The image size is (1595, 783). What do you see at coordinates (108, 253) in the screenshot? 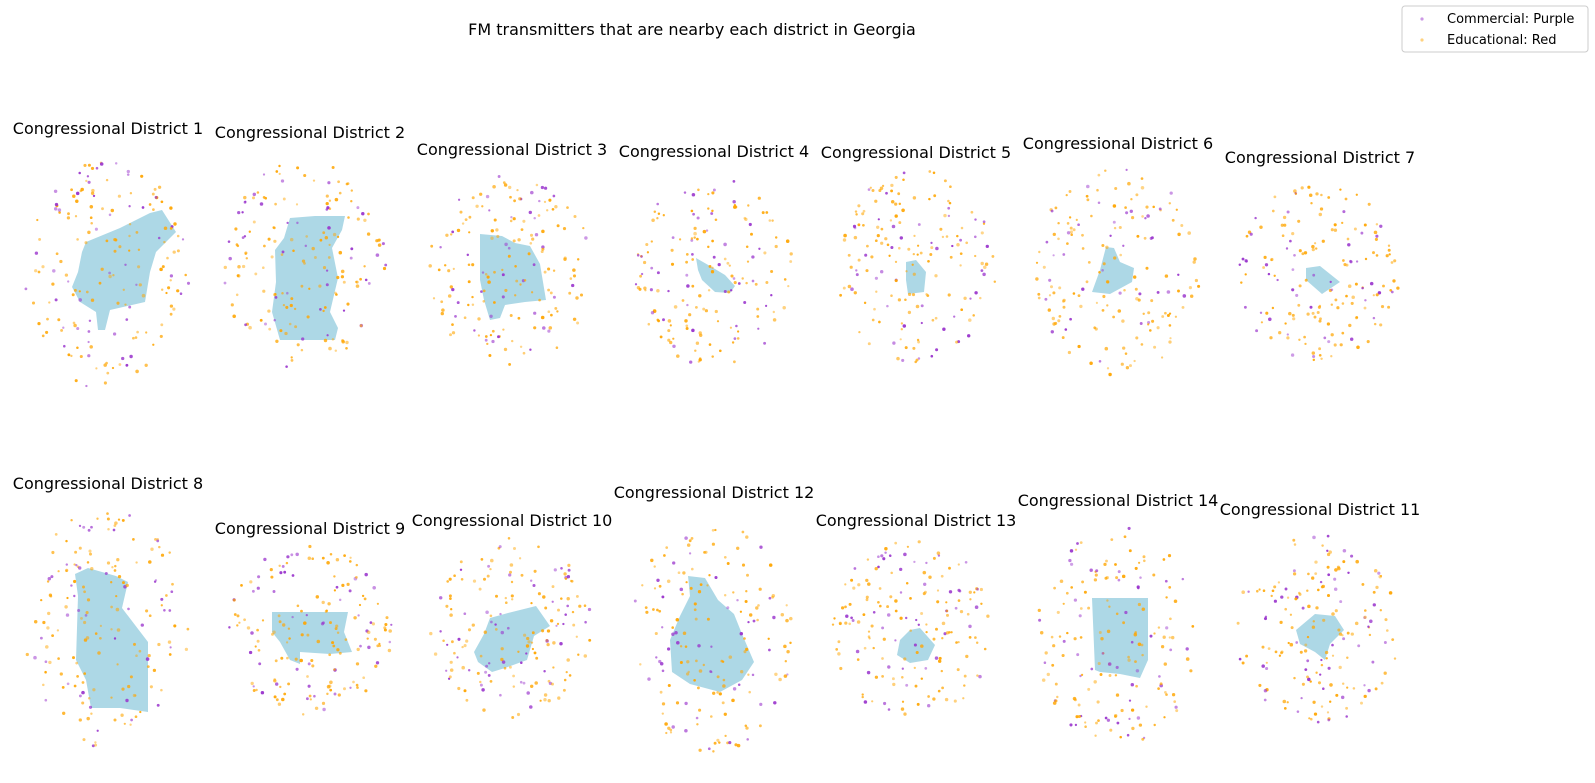
I see `district-panel: Congressional District 1` at bounding box center [108, 253].